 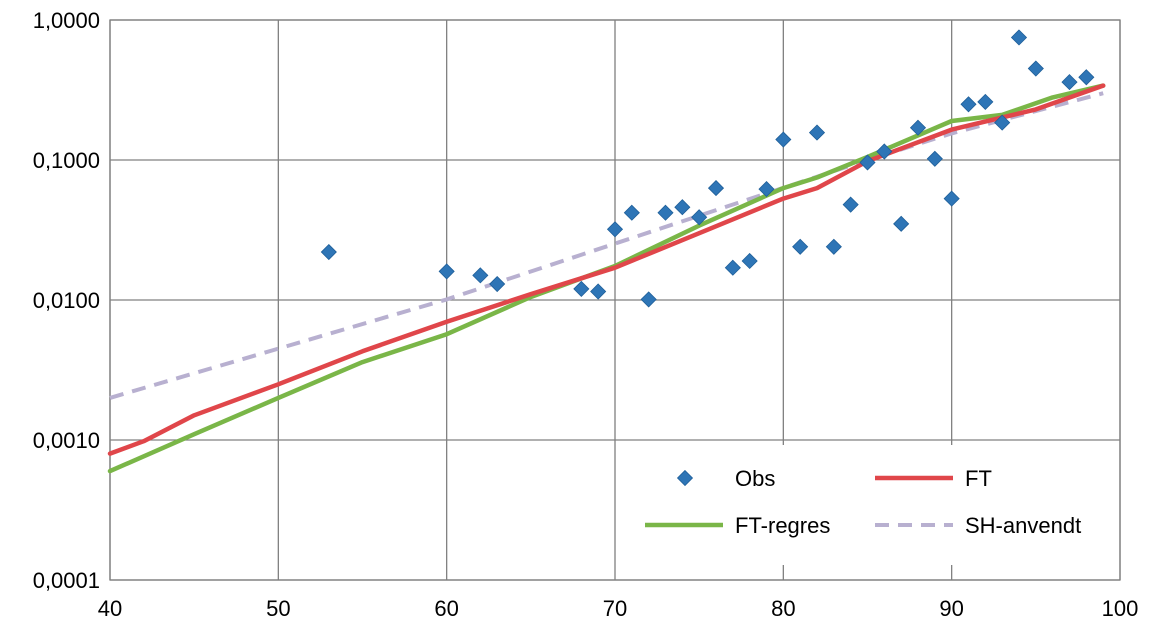 What do you see at coordinates (755, 478) in the screenshot?
I see `legend-label-obs: Obs` at bounding box center [755, 478].